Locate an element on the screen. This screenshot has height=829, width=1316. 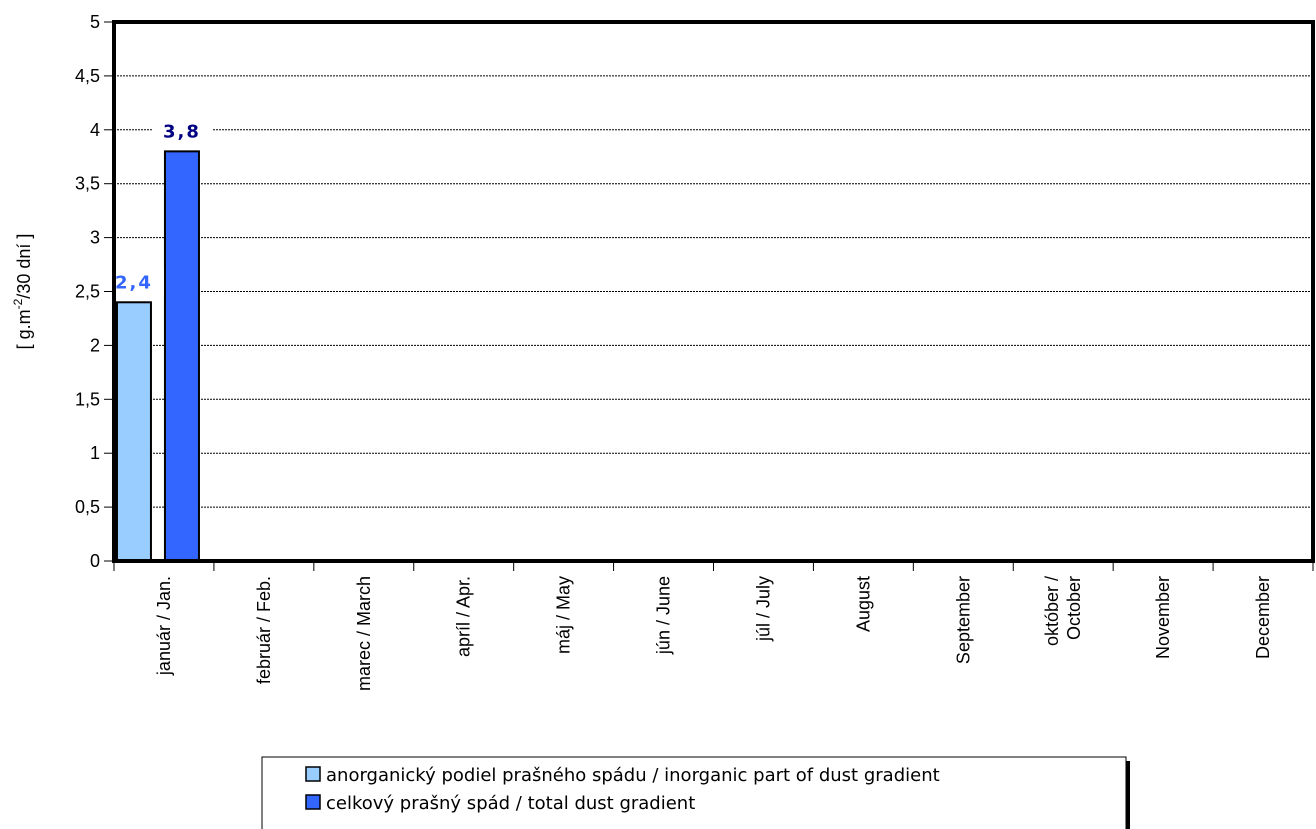
y-axis-ticks: 0 0,5 1 1,5 2 2,5 3 3,5 4 4,5 5 is located at coordinates (94, 291).